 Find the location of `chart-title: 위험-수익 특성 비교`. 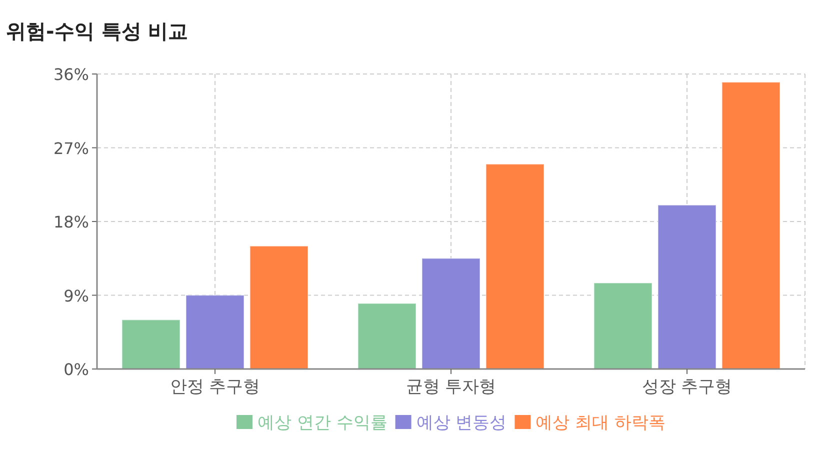

chart-title: 위험-수익 특성 비교 is located at coordinates (97, 31).